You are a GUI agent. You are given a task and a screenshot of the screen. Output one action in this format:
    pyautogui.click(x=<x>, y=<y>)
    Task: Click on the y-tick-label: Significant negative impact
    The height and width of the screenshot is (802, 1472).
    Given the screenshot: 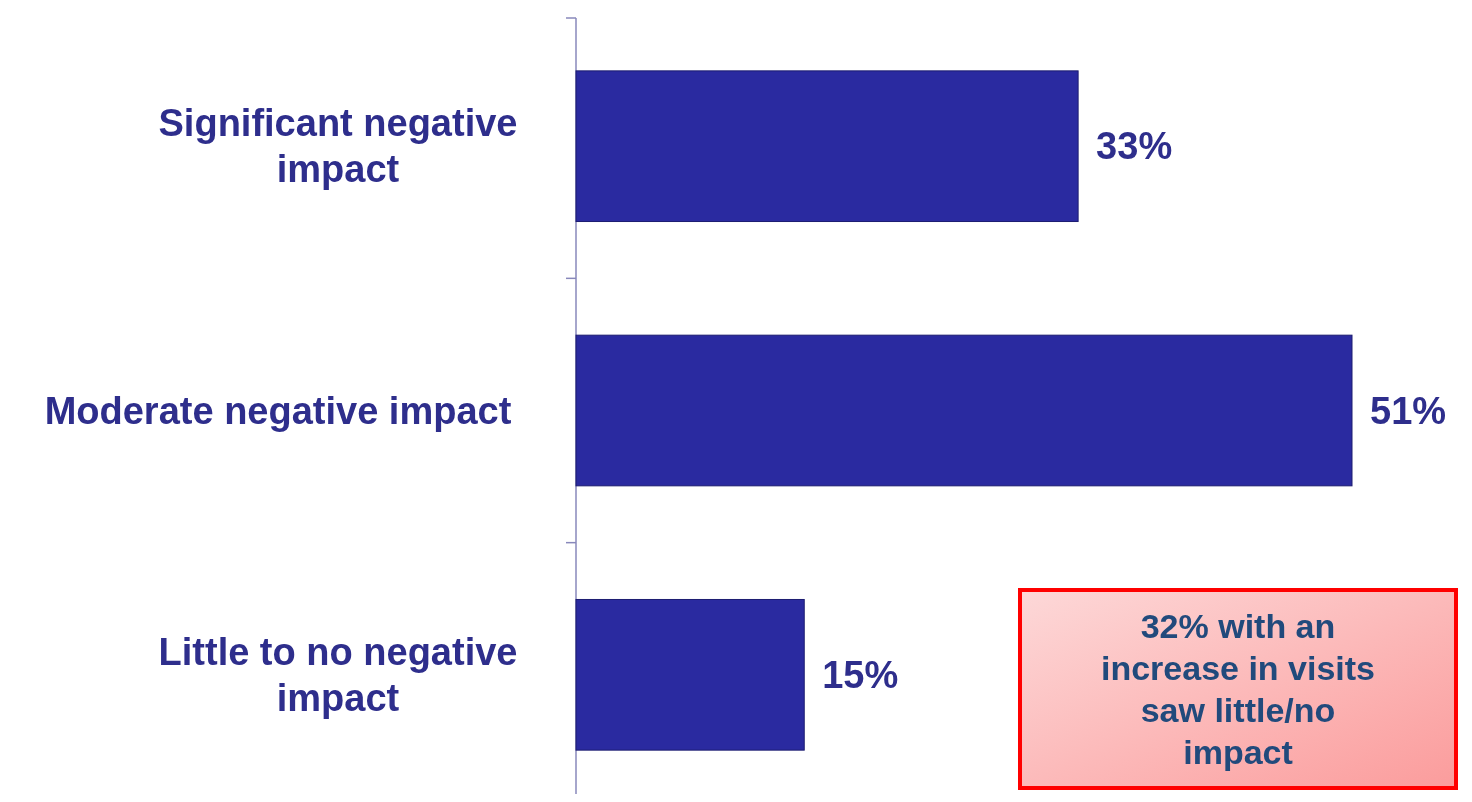 What is the action you would take?
    pyautogui.click(x=338, y=146)
    